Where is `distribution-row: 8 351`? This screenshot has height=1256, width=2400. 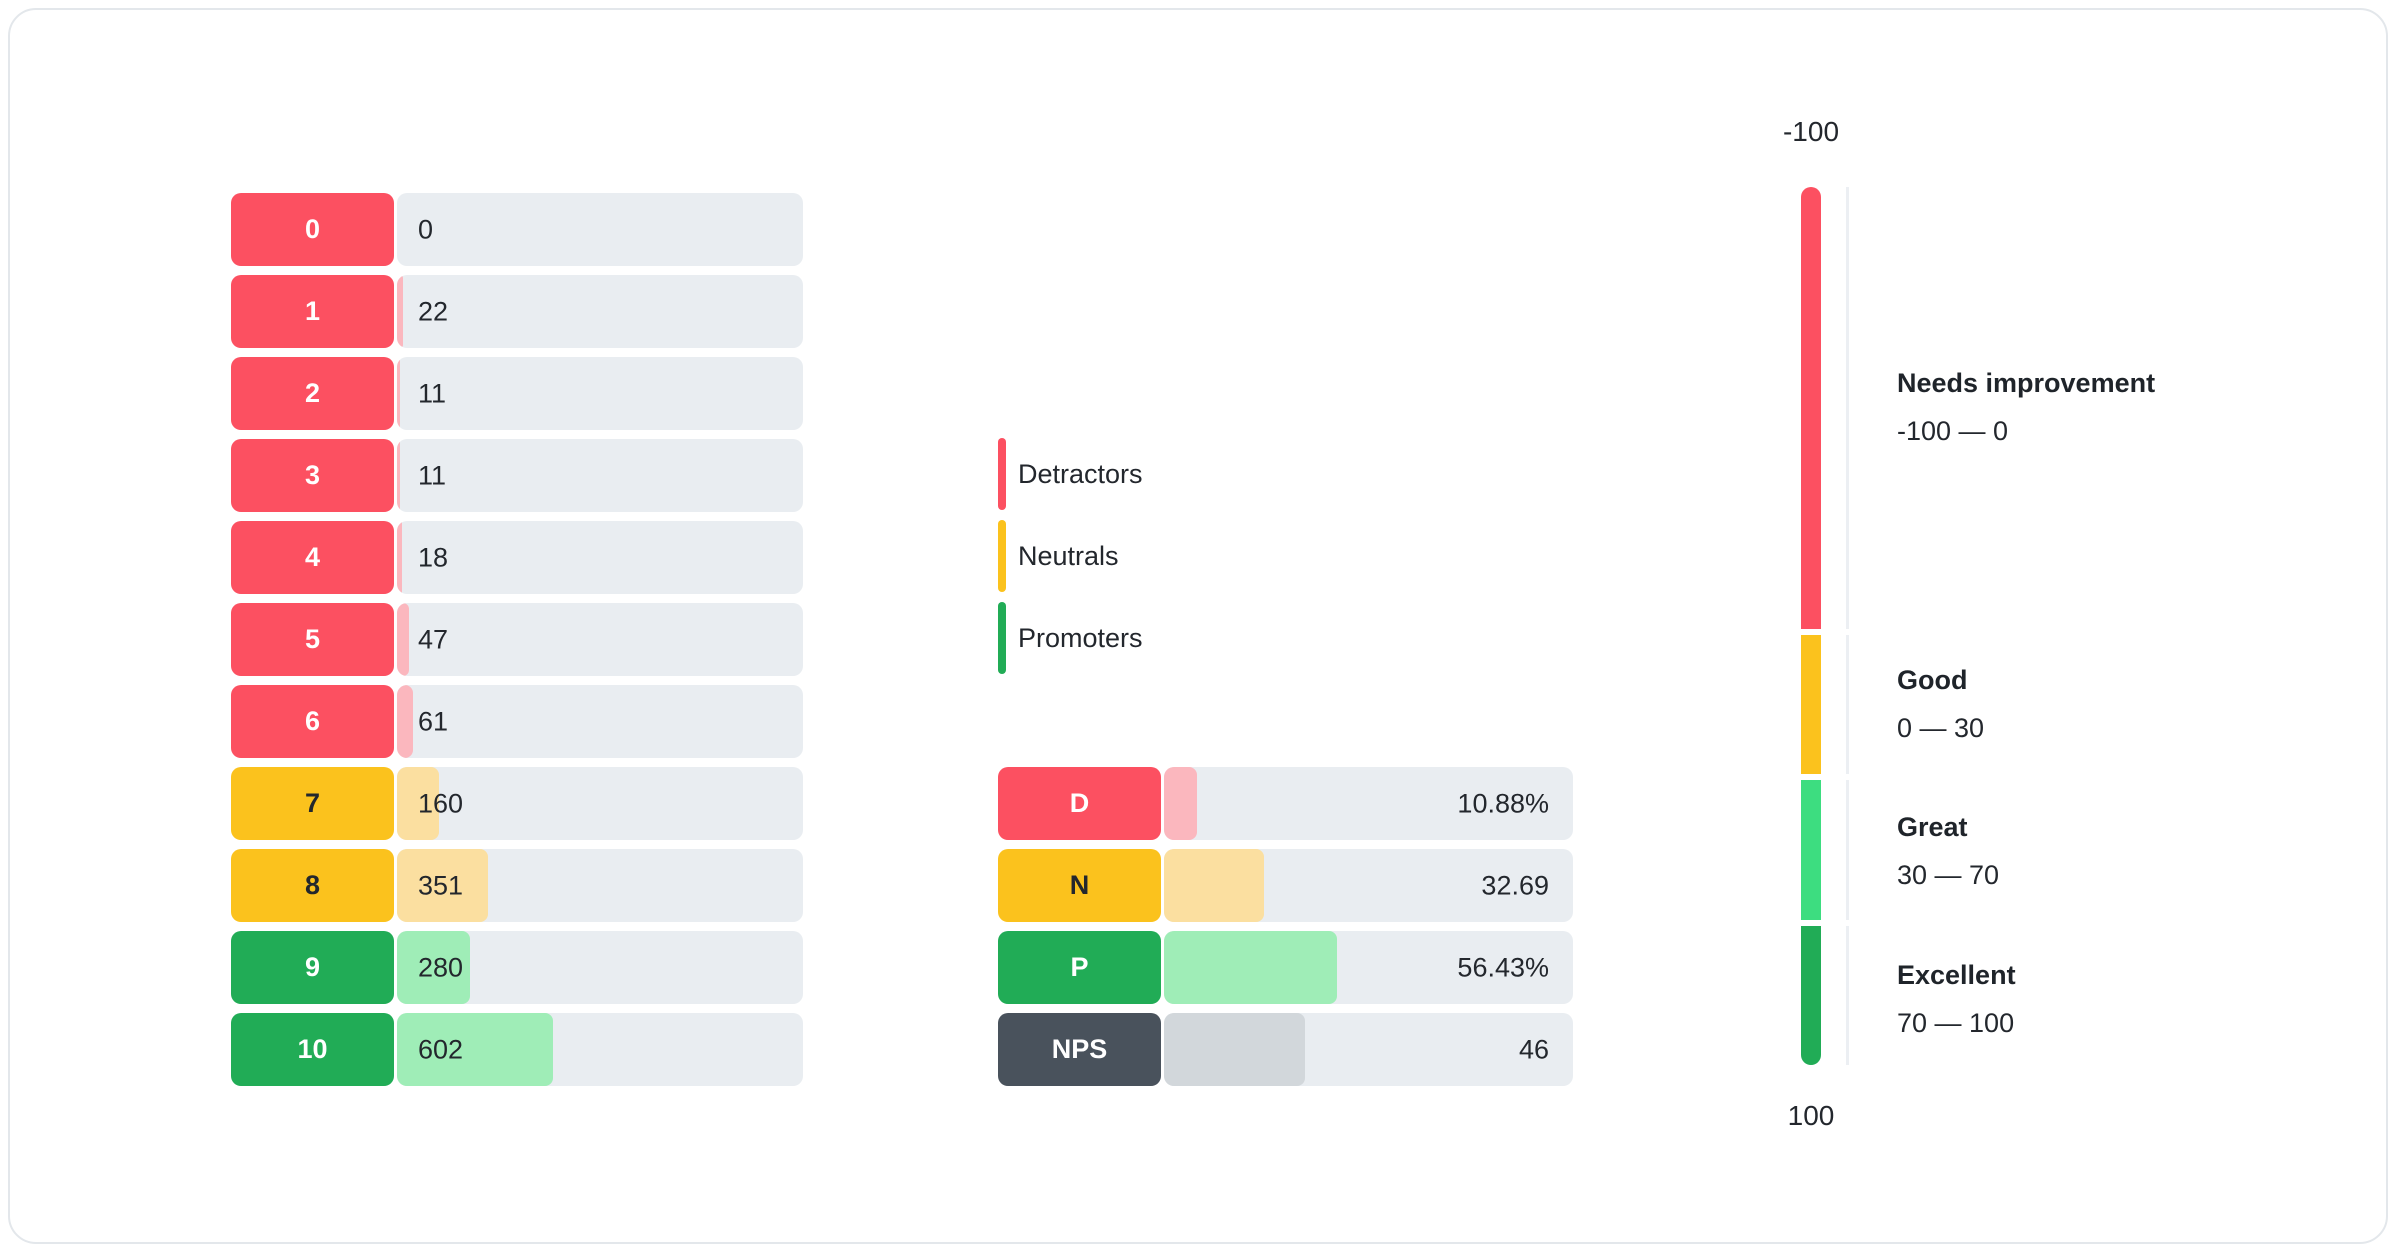 distribution-row: 8 351 is located at coordinates (517, 885).